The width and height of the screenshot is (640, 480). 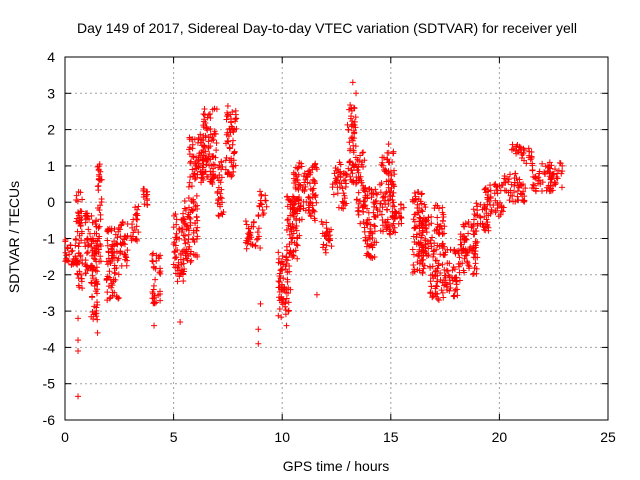 What do you see at coordinates (260, 303) in the screenshot?
I see `data-point-outlier` at bounding box center [260, 303].